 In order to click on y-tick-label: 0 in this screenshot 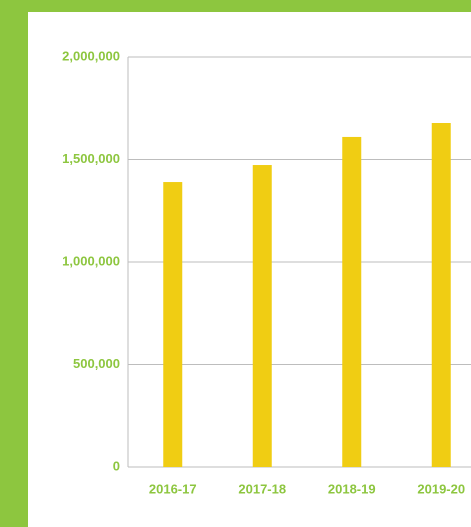, I will do `click(116, 465)`.